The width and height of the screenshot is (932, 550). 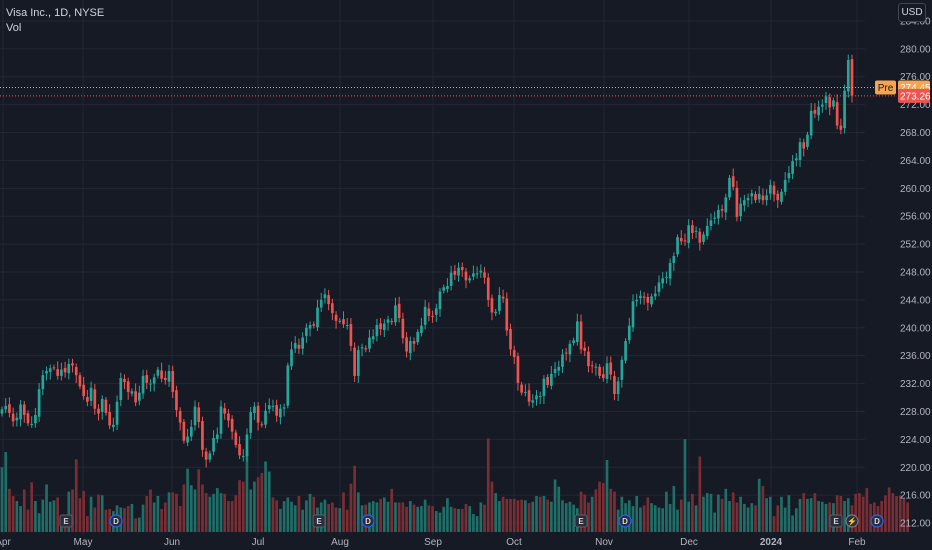 What do you see at coordinates (5, 542) in the screenshot?
I see `x-tick-label: Apr` at bounding box center [5, 542].